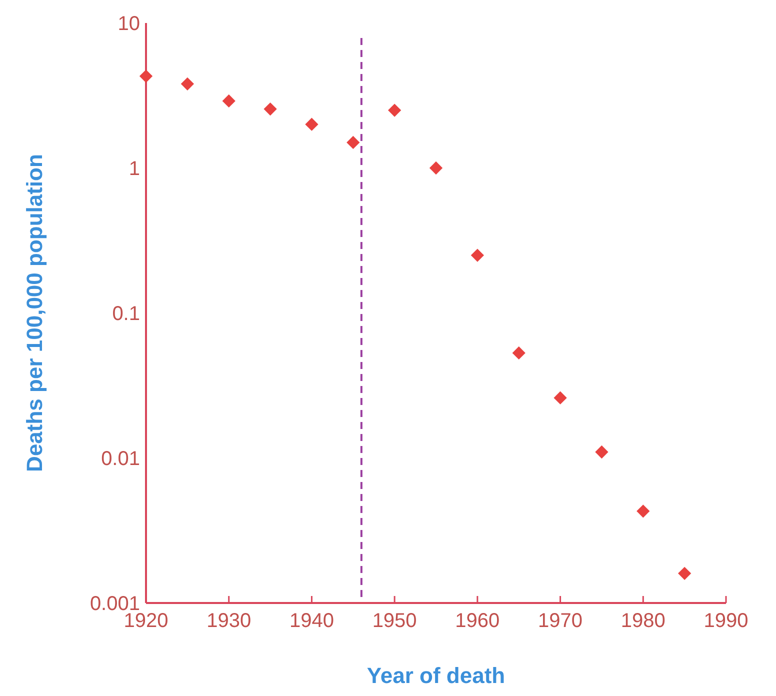  Describe the element at coordinates (146, 621) in the screenshot. I see `x-tick-label: 1920` at that location.